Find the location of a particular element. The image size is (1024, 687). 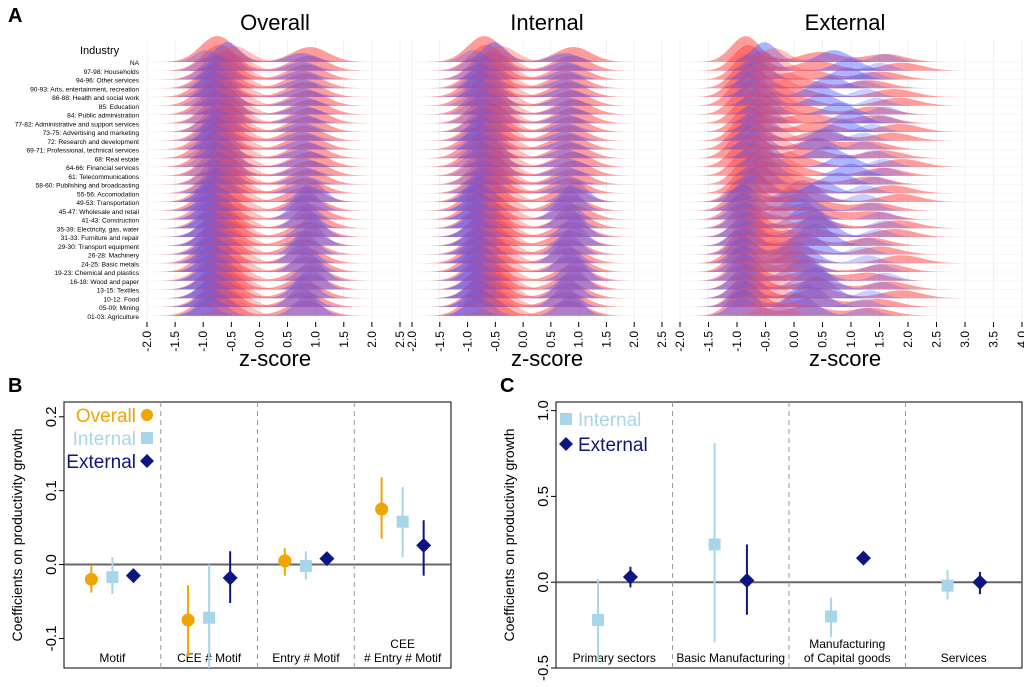

tick-label: 2.0 is located at coordinates (908, 339).